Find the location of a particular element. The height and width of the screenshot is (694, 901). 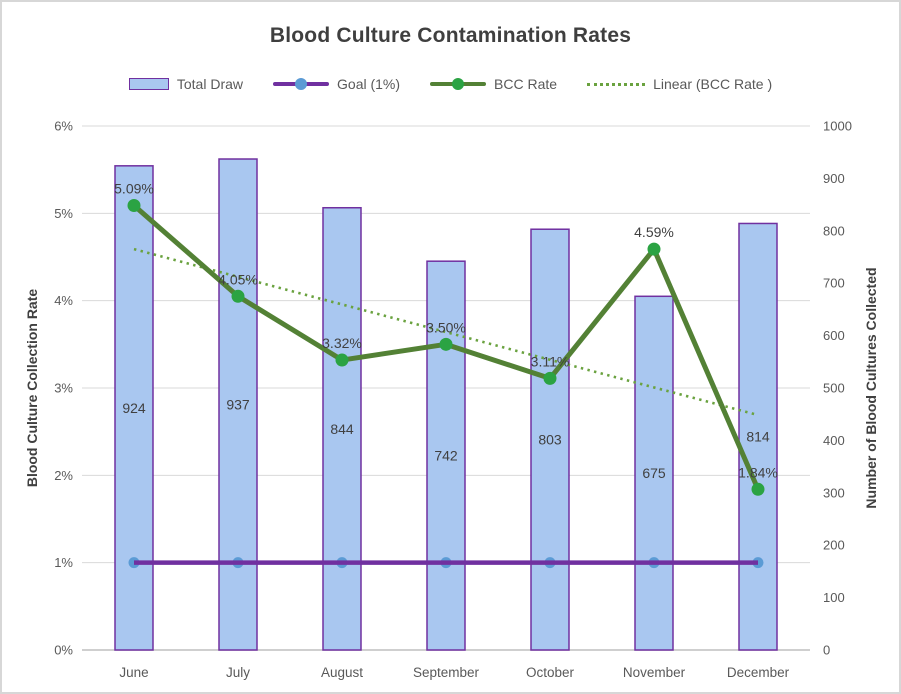

bar-label-september: 742 is located at coordinates (446, 456).